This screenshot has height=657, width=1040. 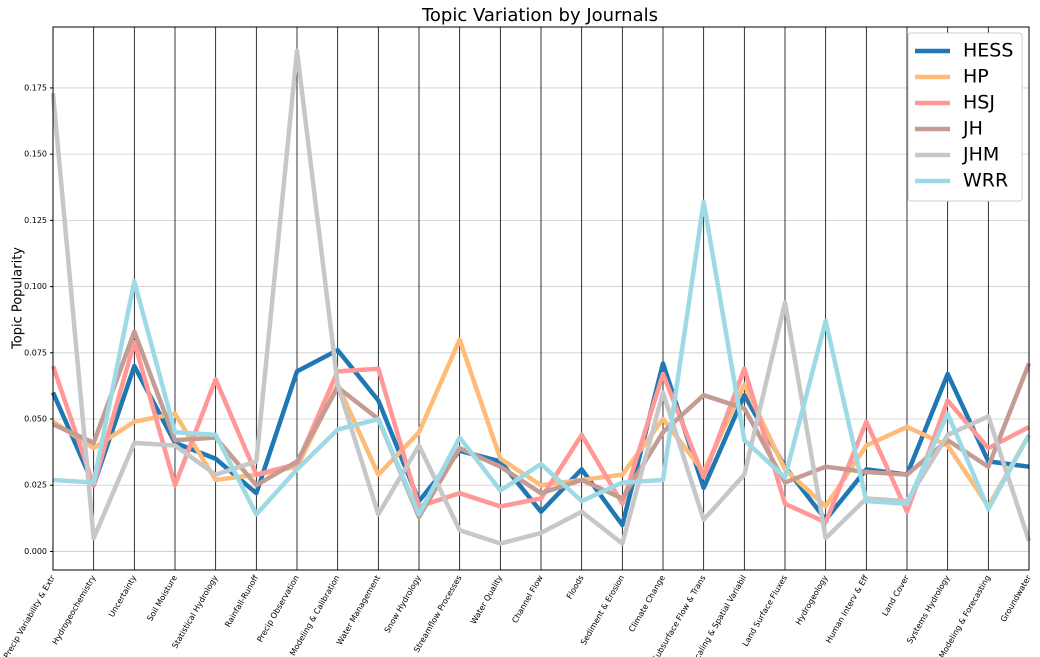 What do you see at coordinates (539, 15) in the screenshot?
I see `chart-title: Topic Variation by Journals` at bounding box center [539, 15].